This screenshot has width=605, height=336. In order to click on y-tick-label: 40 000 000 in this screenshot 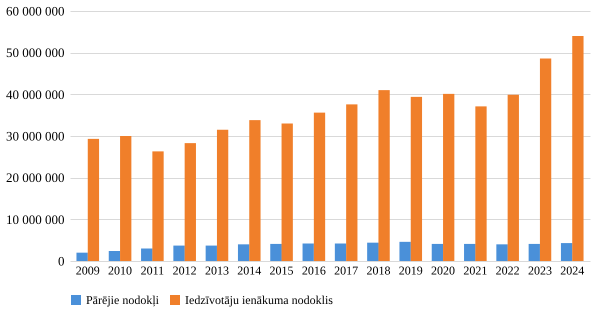, I will do `click(35, 94)`.